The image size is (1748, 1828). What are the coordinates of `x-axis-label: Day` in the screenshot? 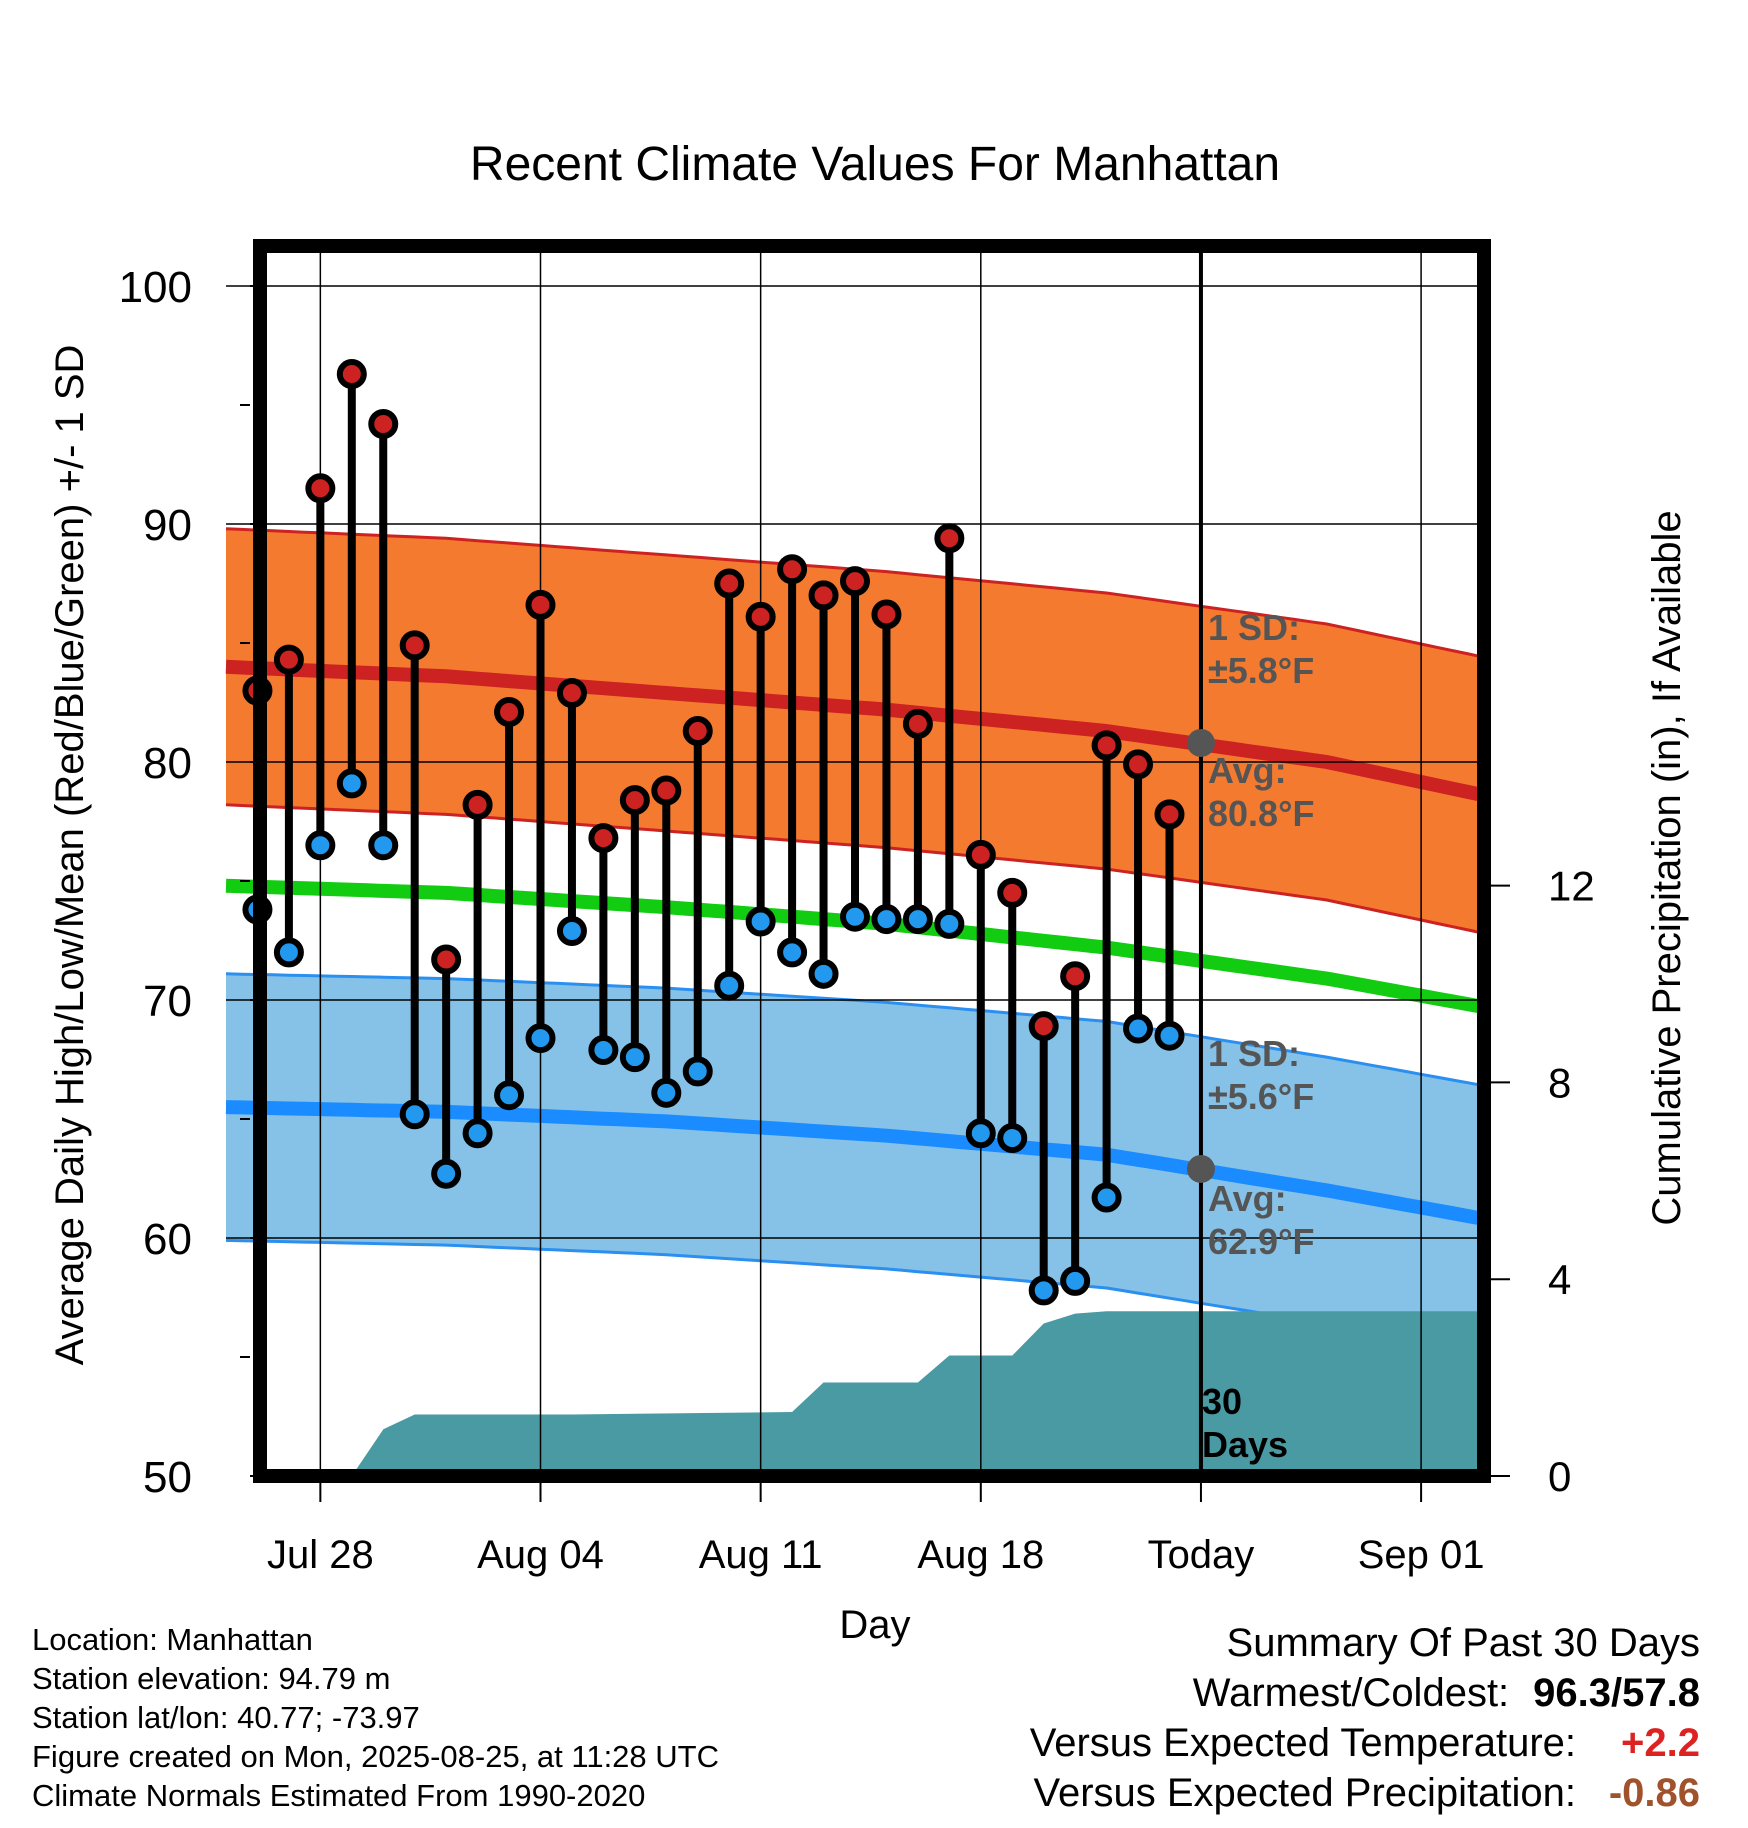 It's located at (874, 1625).